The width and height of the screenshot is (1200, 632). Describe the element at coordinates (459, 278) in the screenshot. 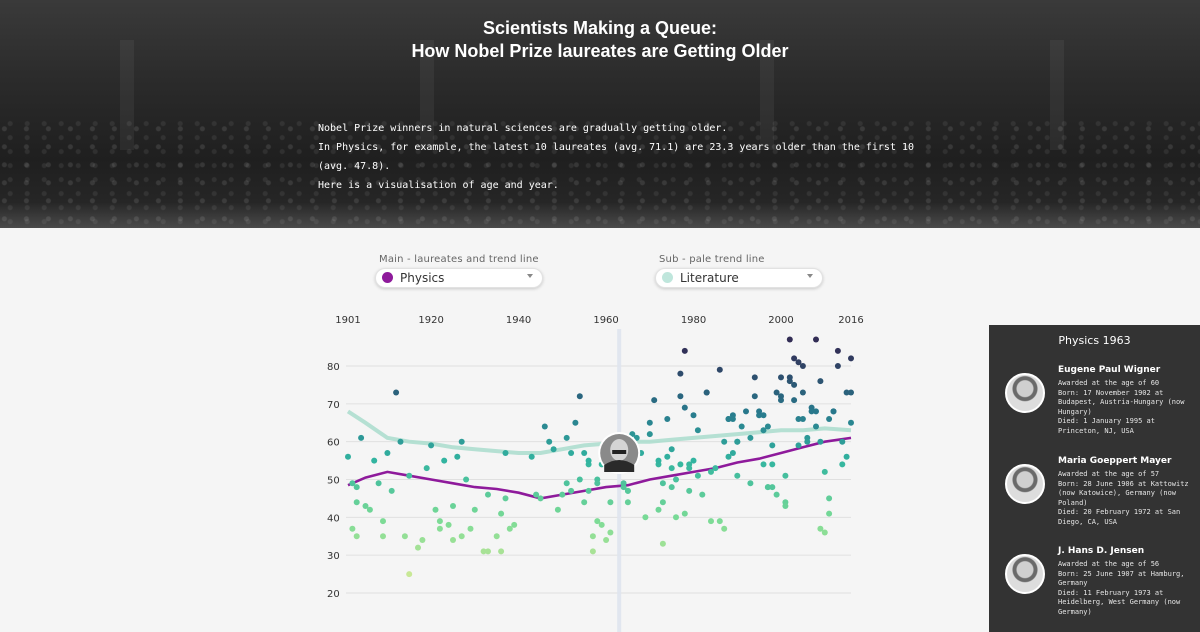

I see `main-category-dropdown: Physics` at that location.